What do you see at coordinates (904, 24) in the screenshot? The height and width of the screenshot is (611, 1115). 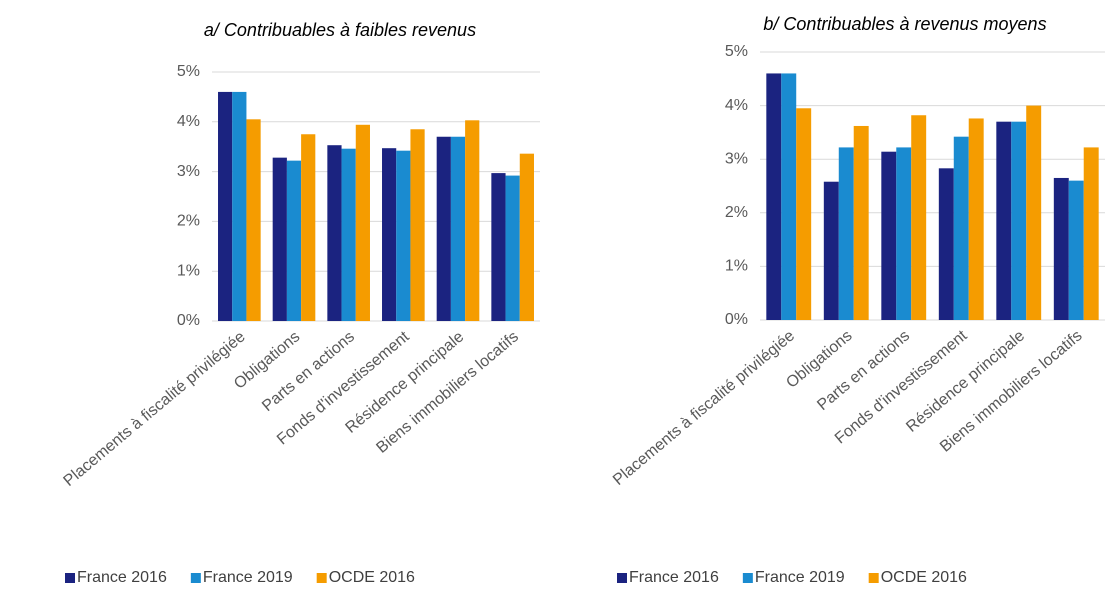 I see `chart-title: b/ Contribuables à revenus moyens` at bounding box center [904, 24].